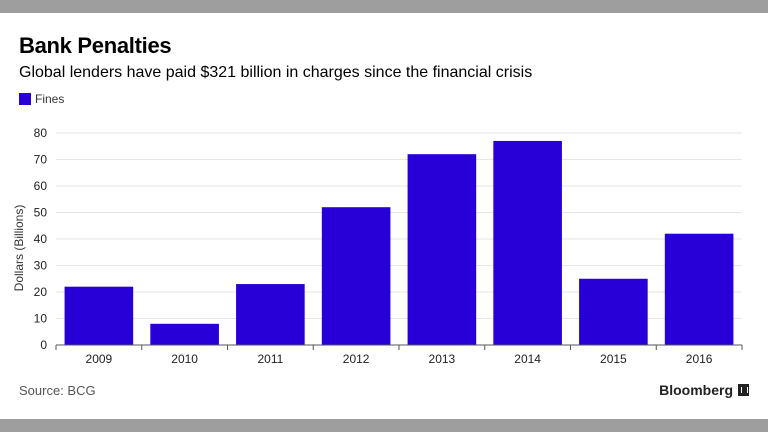  What do you see at coordinates (41, 133) in the screenshot?
I see `y-tick-label: 80` at bounding box center [41, 133].